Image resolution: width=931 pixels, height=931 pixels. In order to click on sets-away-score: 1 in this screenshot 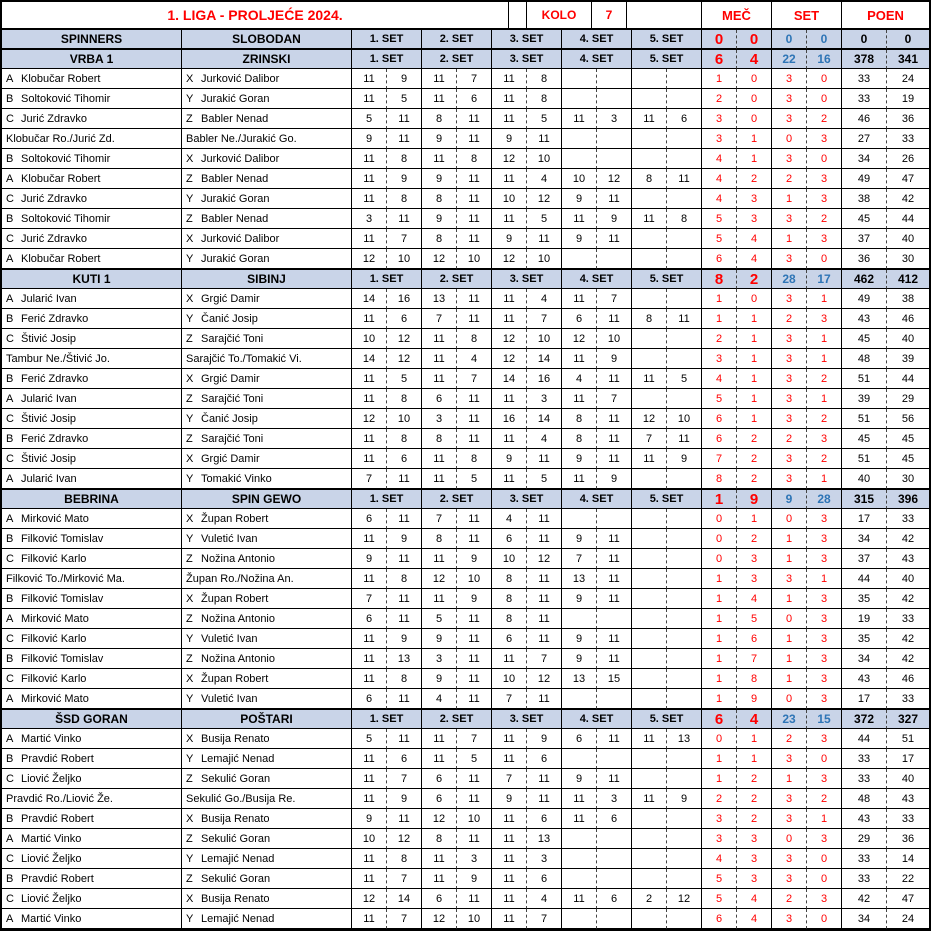, I will do `click(824, 359)`.